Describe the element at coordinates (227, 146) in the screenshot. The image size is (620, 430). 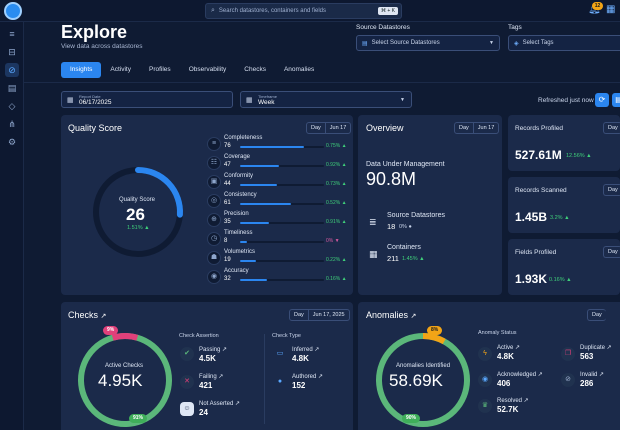
I see `metric-value: 76` at that location.